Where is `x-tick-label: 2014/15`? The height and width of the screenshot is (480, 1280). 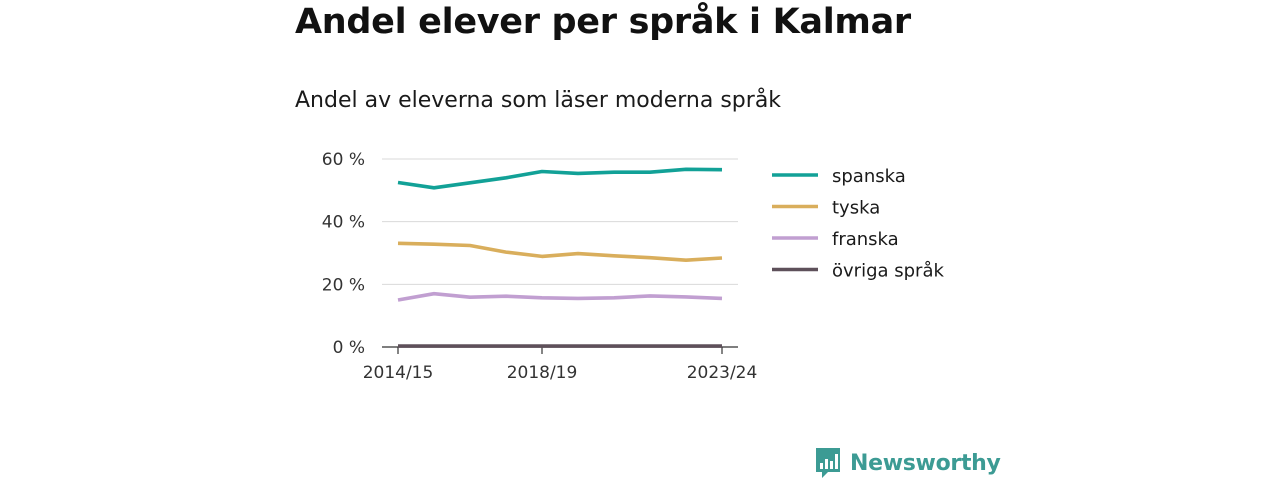
x-tick-label: 2014/15 is located at coordinates (398, 373).